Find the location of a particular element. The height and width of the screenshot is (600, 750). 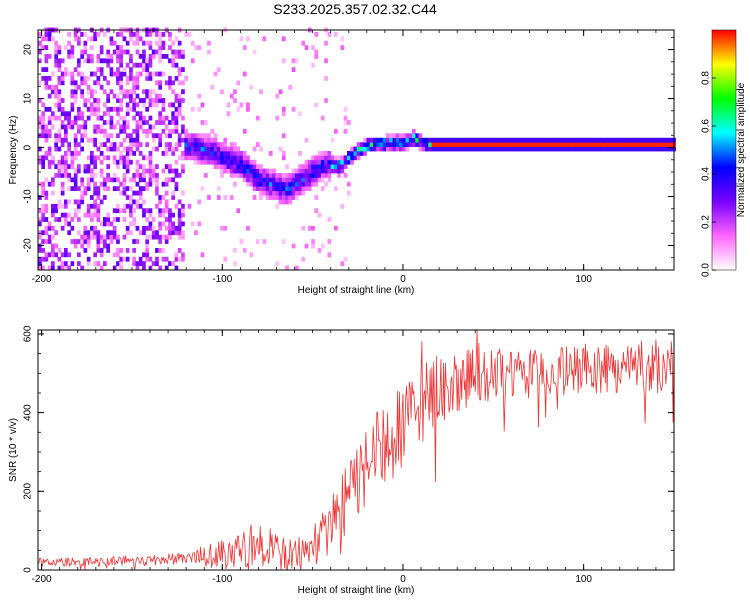

spectrogram-x-tick-label: -200 is located at coordinates (42, 279).